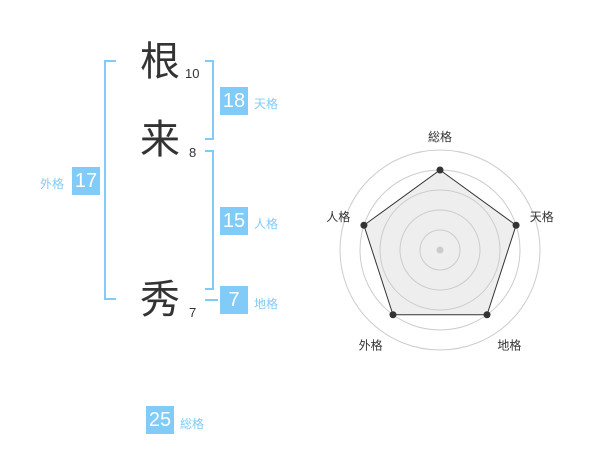 This screenshot has height=470, width=600. I want to click on radar-ring, so click(440, 250).